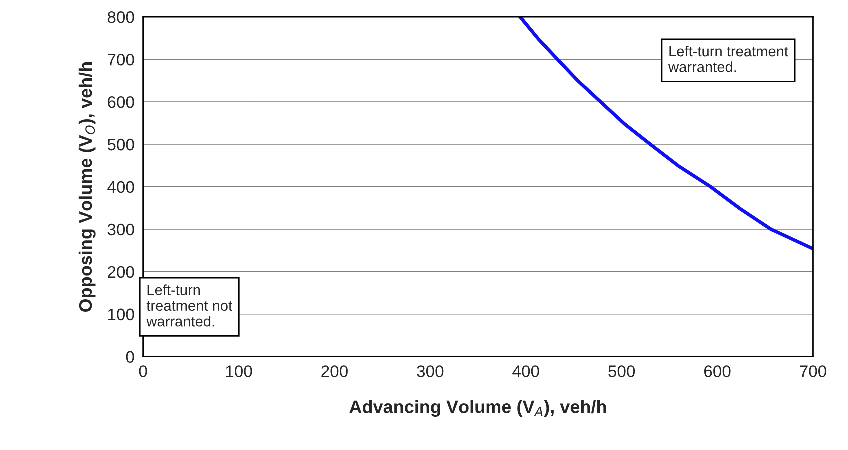 This screenshot has height=450, width=848. Describe the element at coordinates (813, 372) in the screenshot. I see `x-tick-label: 700` at that location.